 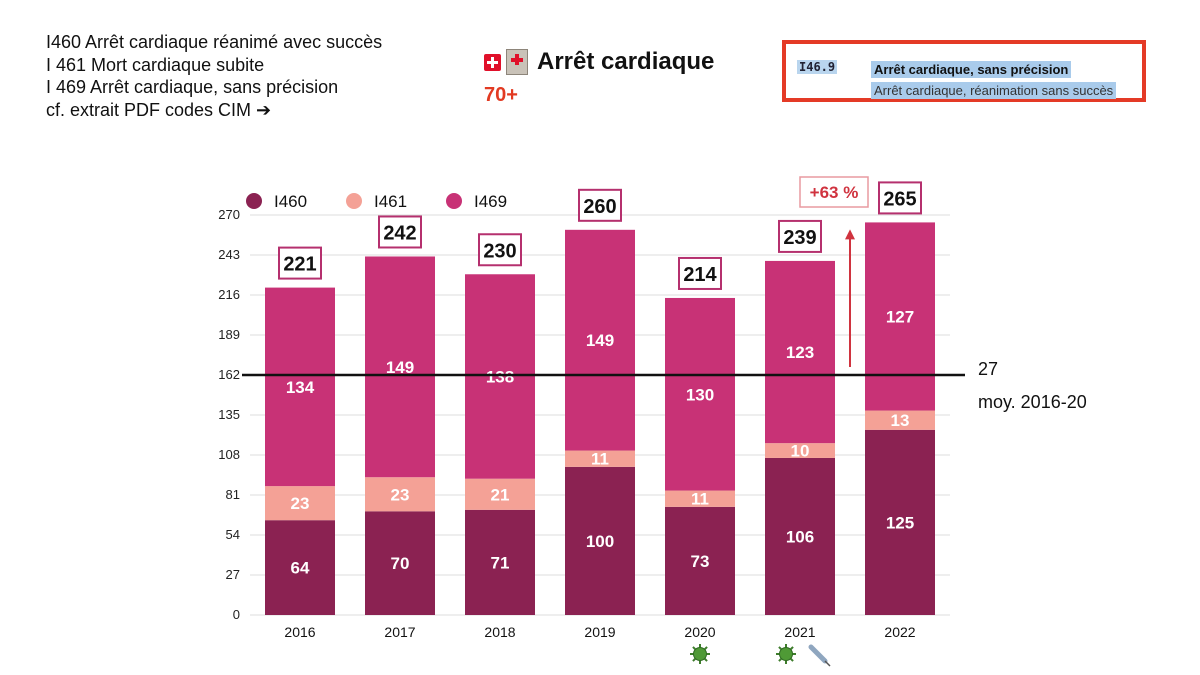 What do you see at coordinates (233, 534) in the screenshot?
I see `y-tick-label: 54` at bounding box center [233, 534].